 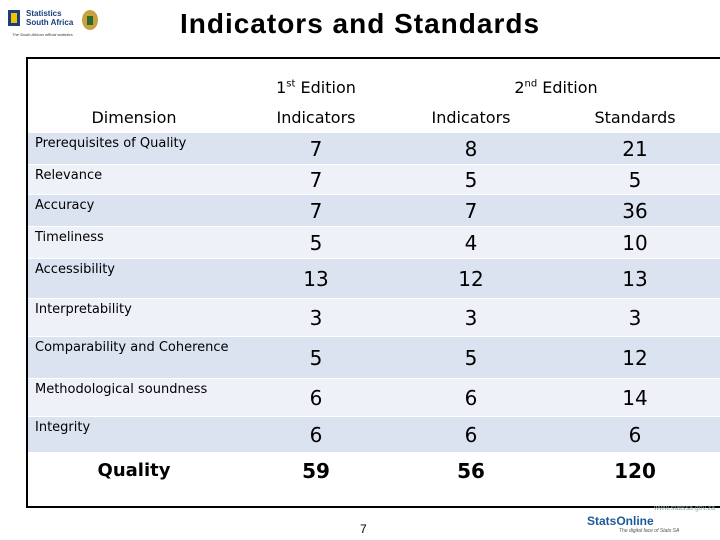 What do you see at coordinates (635, 317) in the screenshot?
I see `ed2-standards-value: 3` at bounding box center [635, 317].